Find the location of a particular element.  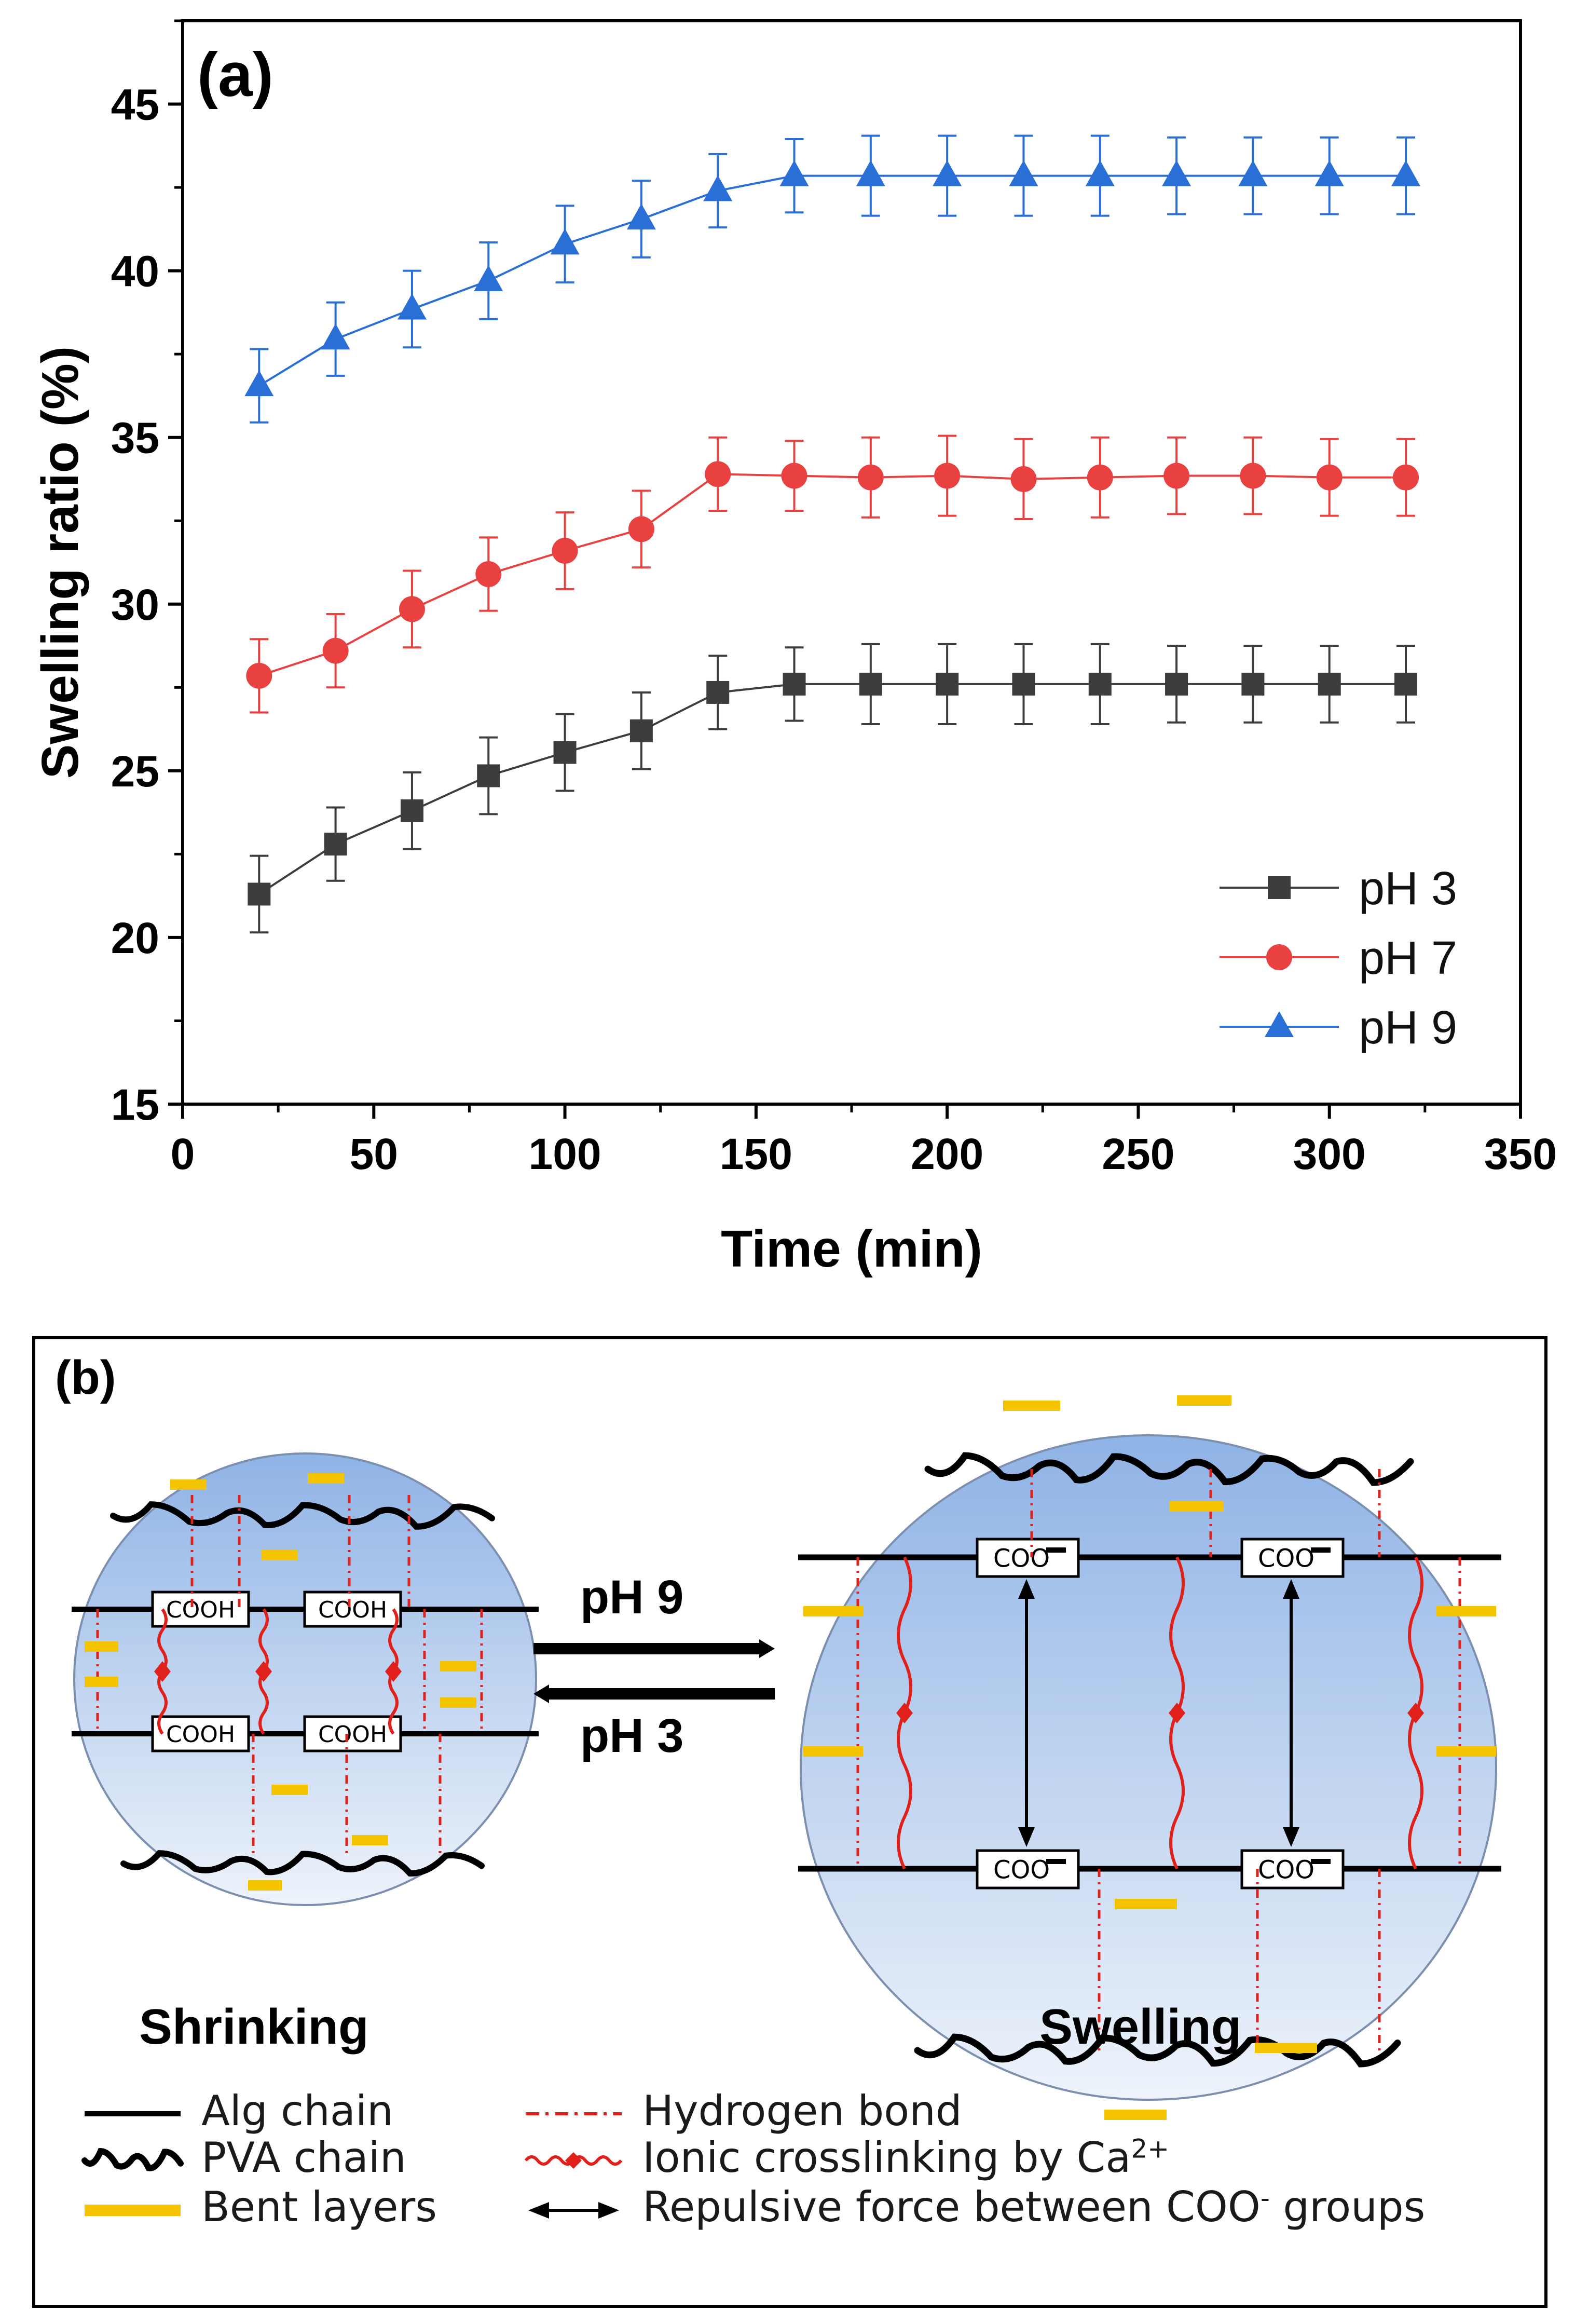

x-tick-label: 50 is located at coordinates (374, 1154).